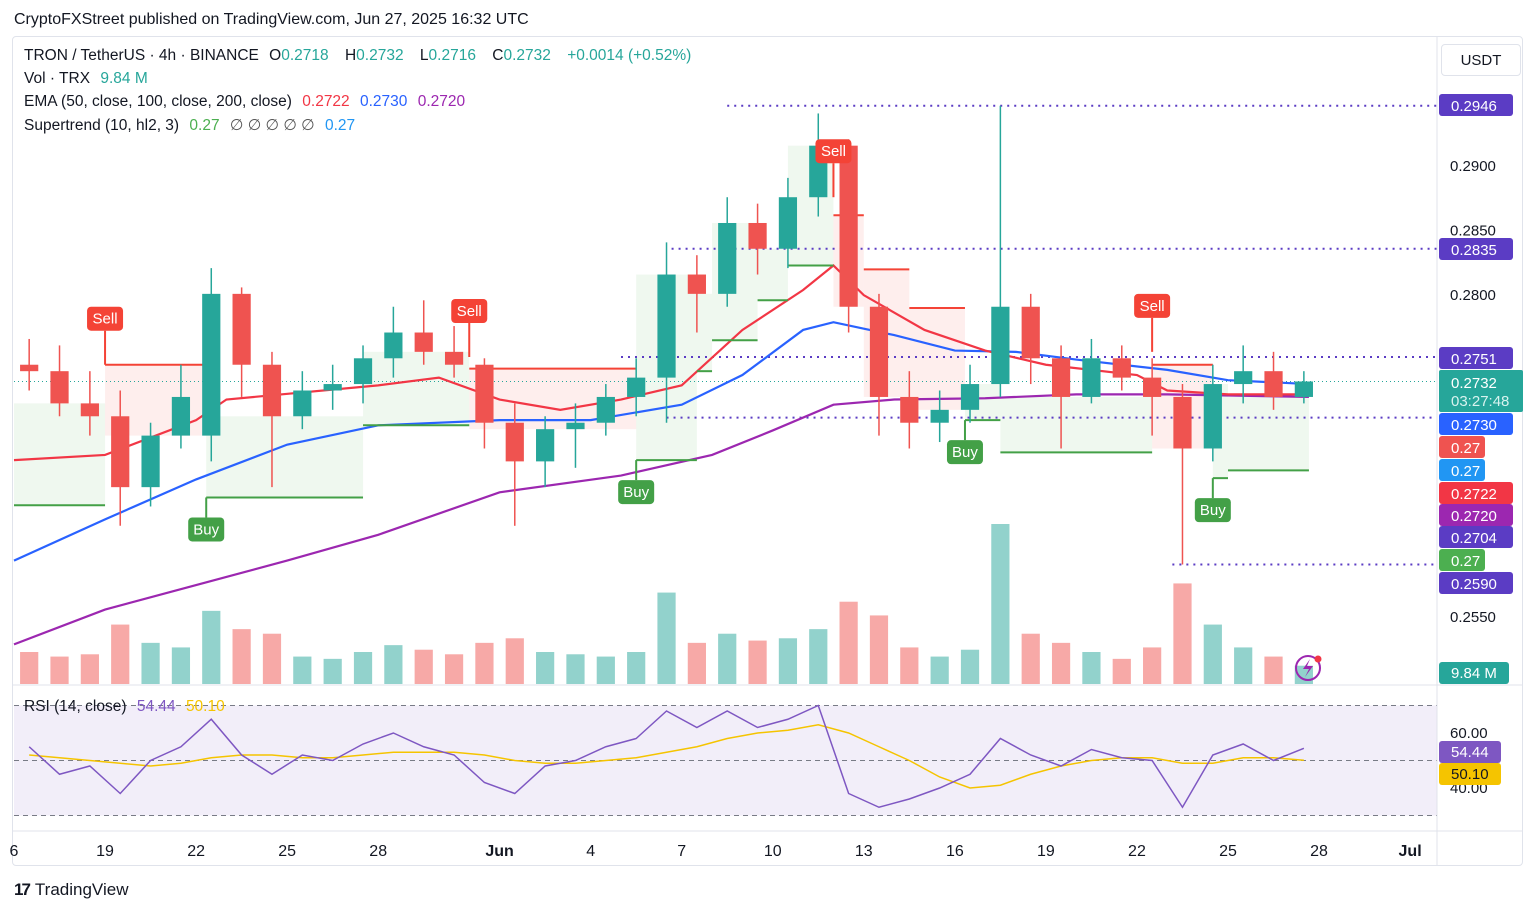  What do you see at coordinates (57, 78) in the screenshot?
I see `volume-label: Vol · TRX` at bounding box center [57, 78].